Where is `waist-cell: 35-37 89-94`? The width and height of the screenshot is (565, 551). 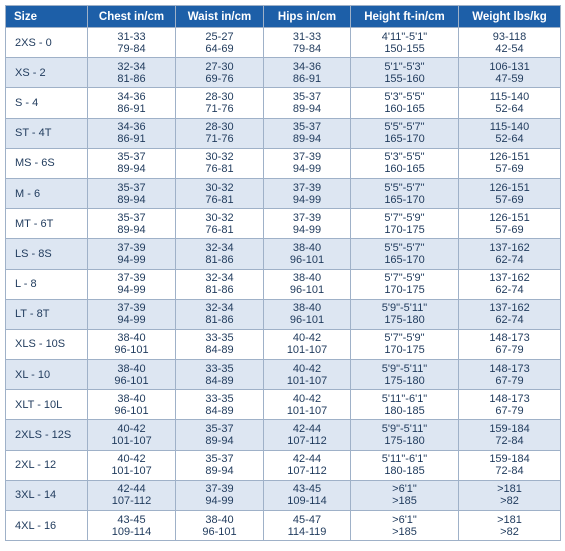 waist-cell: 35-37 89-94 is located at coordinates (219, 435).